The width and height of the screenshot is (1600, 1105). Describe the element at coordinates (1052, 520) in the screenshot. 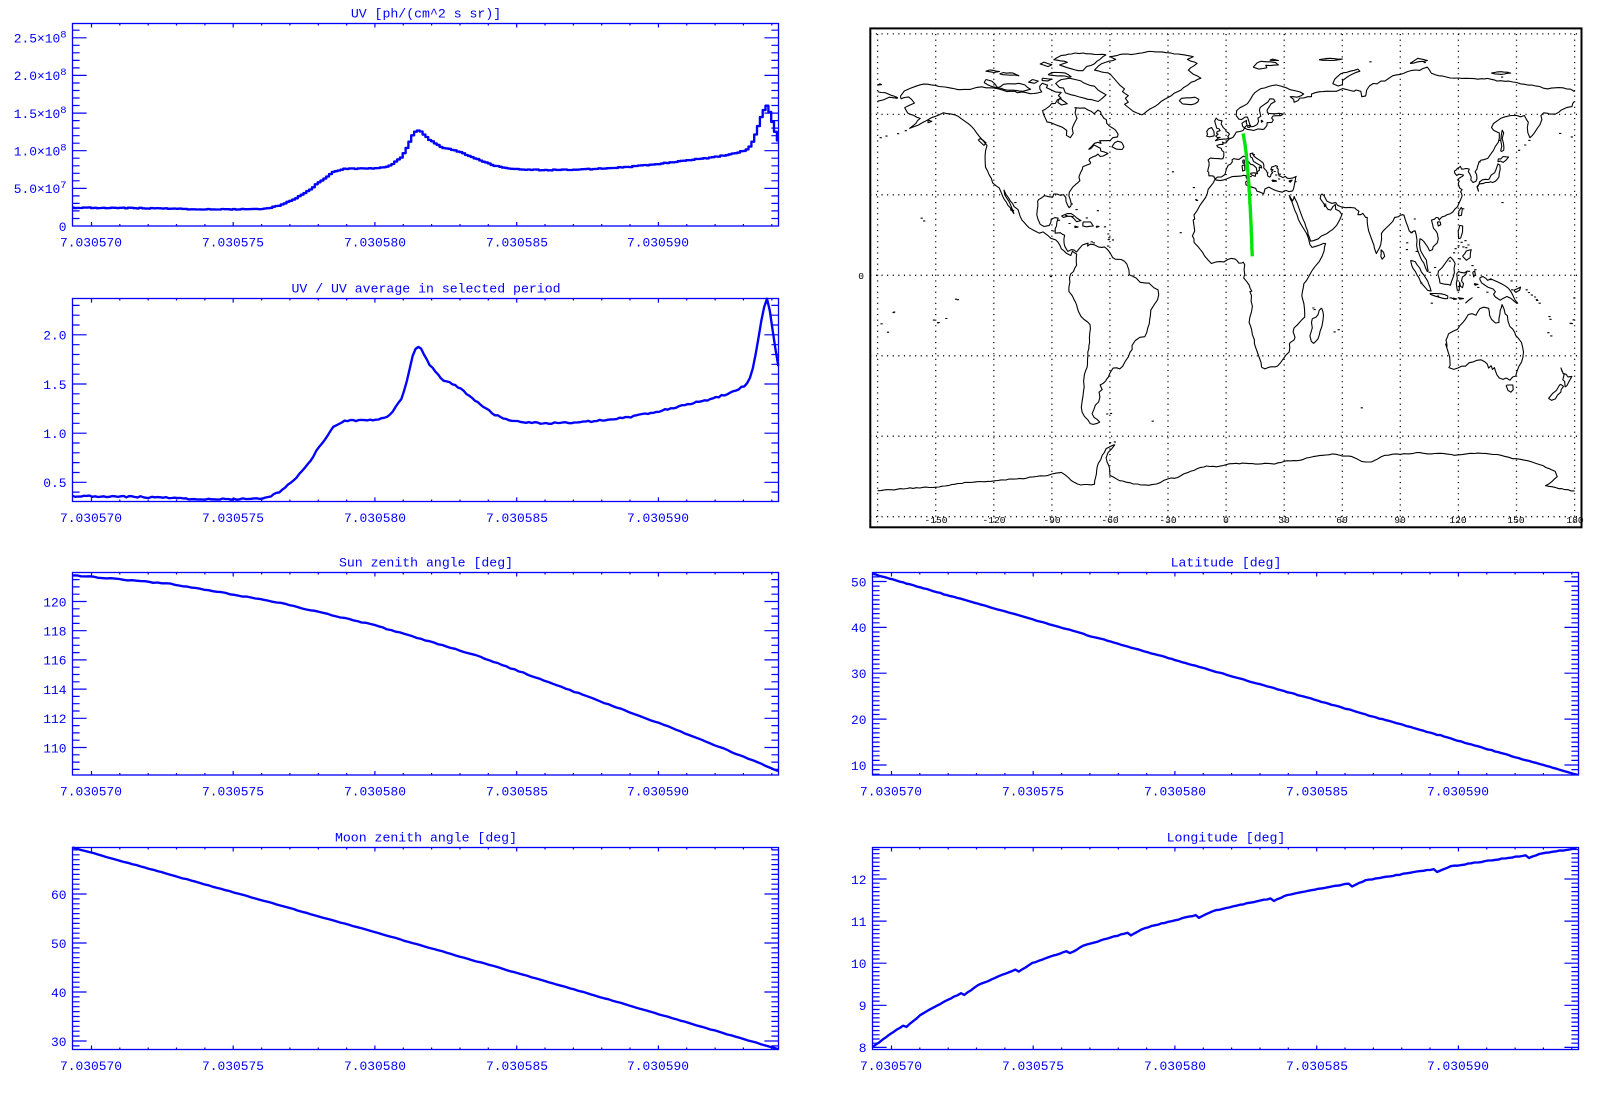

I see `svg-text: -90` at that location.